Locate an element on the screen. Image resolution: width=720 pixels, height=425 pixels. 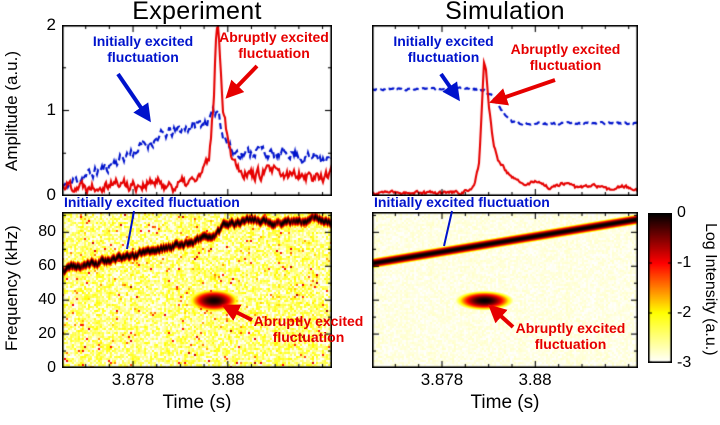
freq-ytick-20: 20 is located at coordinates (47, 333).